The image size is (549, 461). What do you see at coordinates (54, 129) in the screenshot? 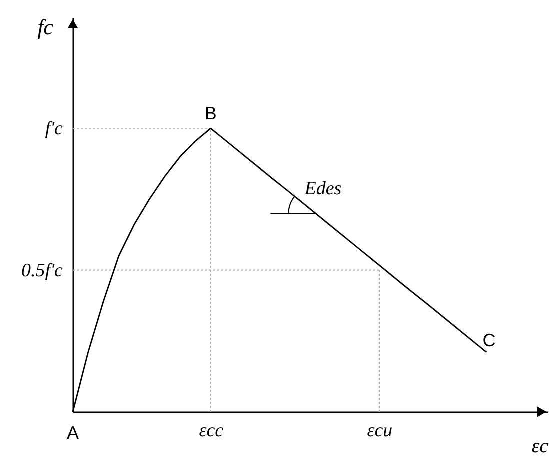
I see `ref-line-label: f'c` at bounding box center [54, 129].